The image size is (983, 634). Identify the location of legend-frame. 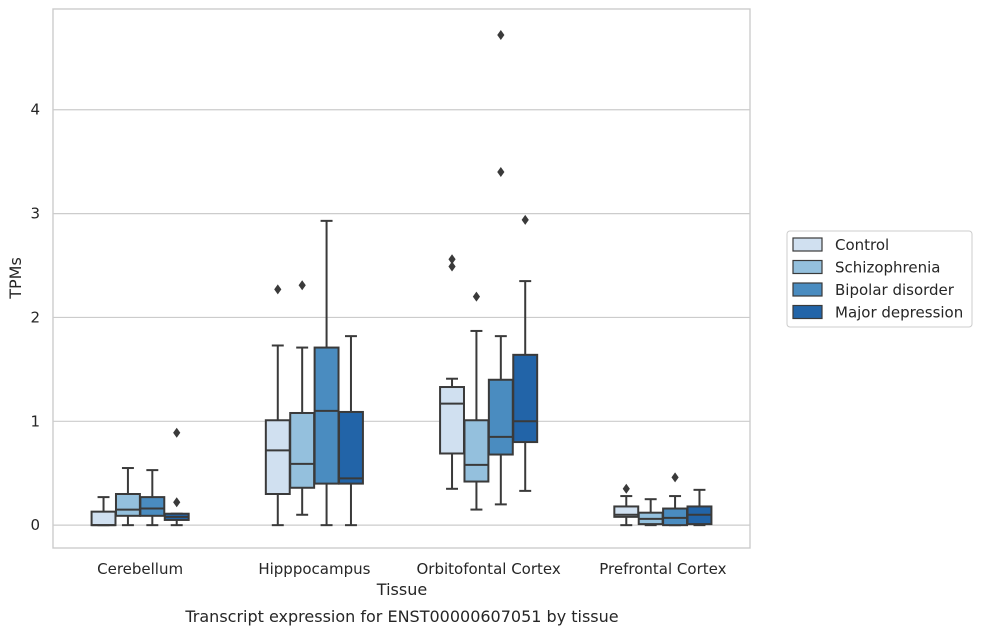
(879, 279).